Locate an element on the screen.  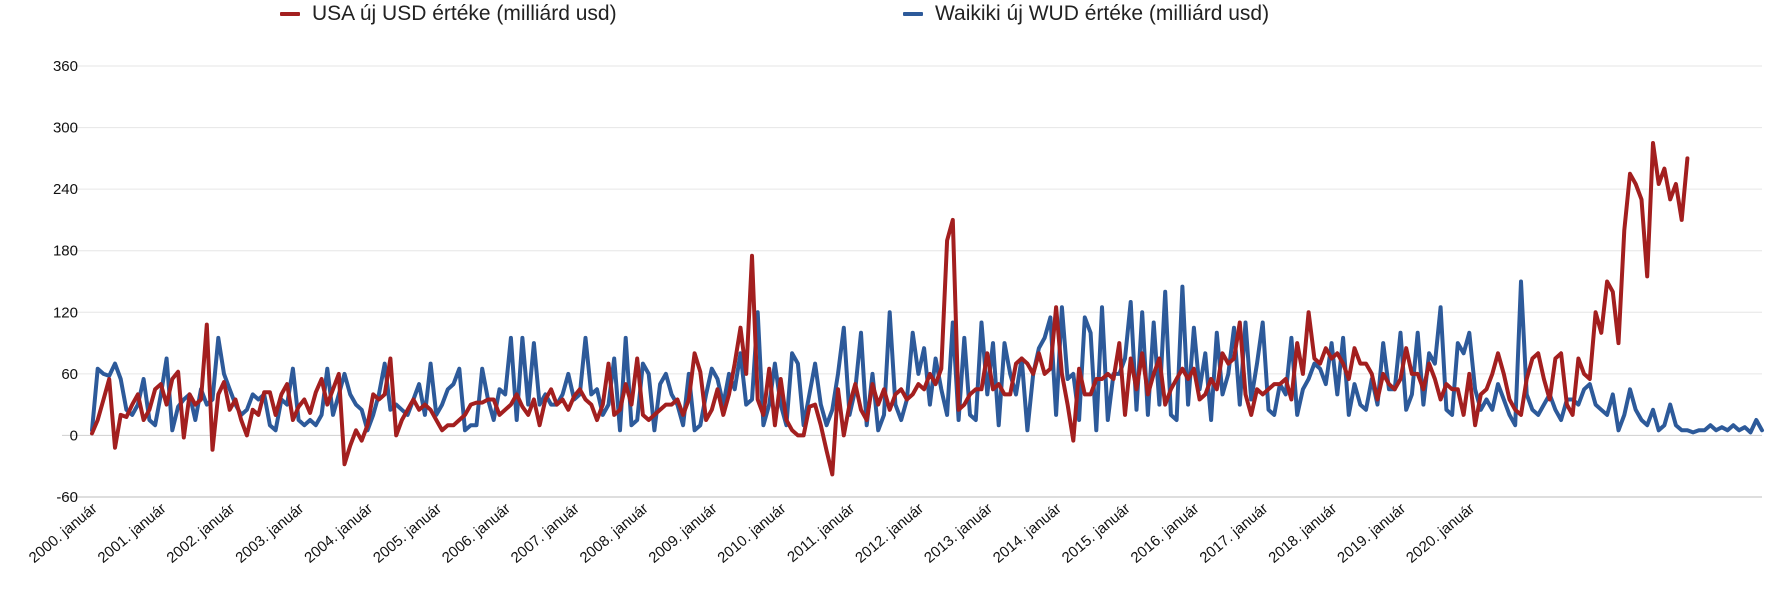
y-tick-label: 240 is located at coordinates (65, 189).